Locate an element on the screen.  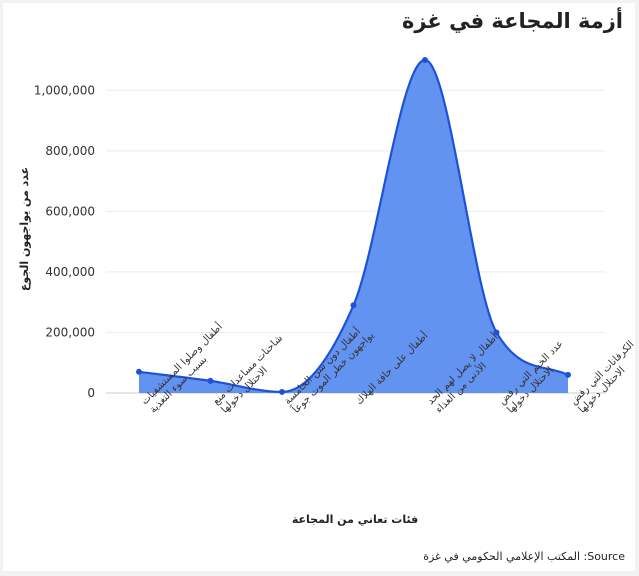
y-tick-label: 600,000 is located at coordinates (70, 211).